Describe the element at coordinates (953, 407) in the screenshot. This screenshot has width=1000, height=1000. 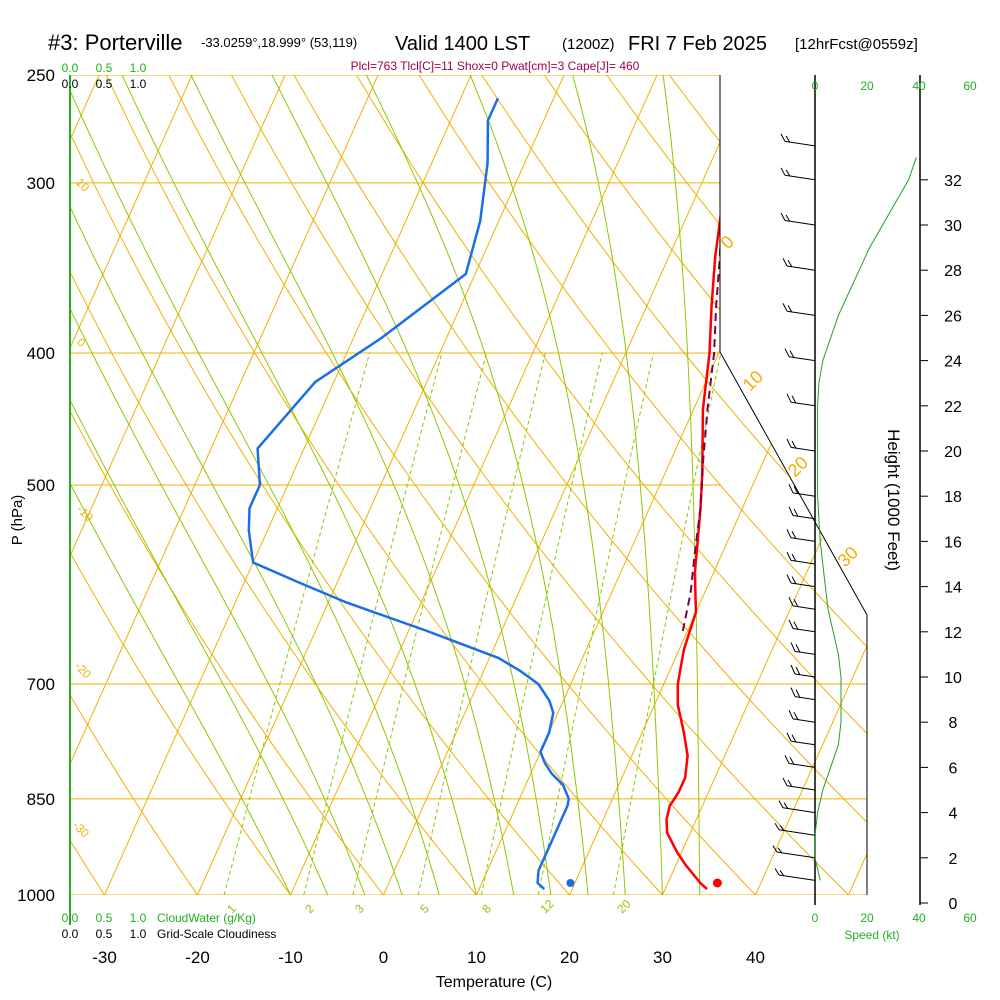
I see `height-tick-label: 22` at that location.